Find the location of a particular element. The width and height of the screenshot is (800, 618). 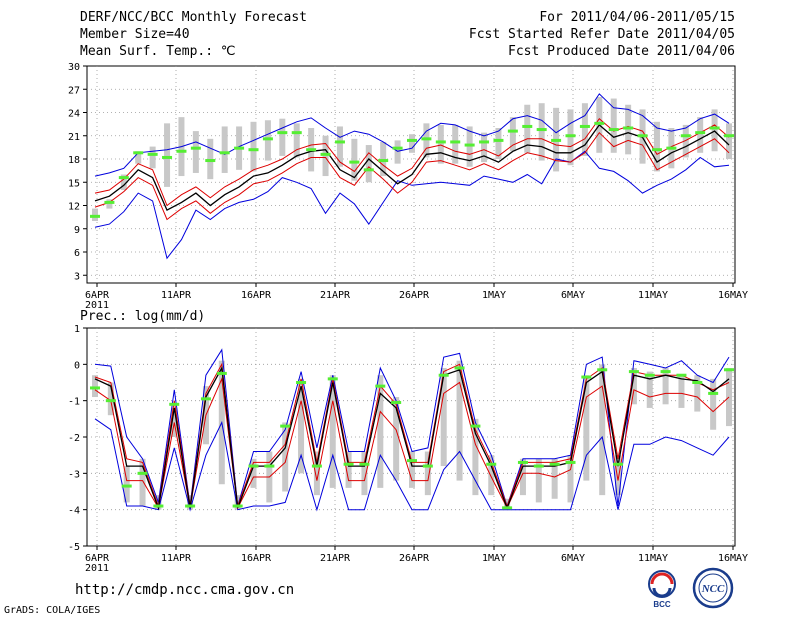

temp-max-line is located at coordinates (412, 135).